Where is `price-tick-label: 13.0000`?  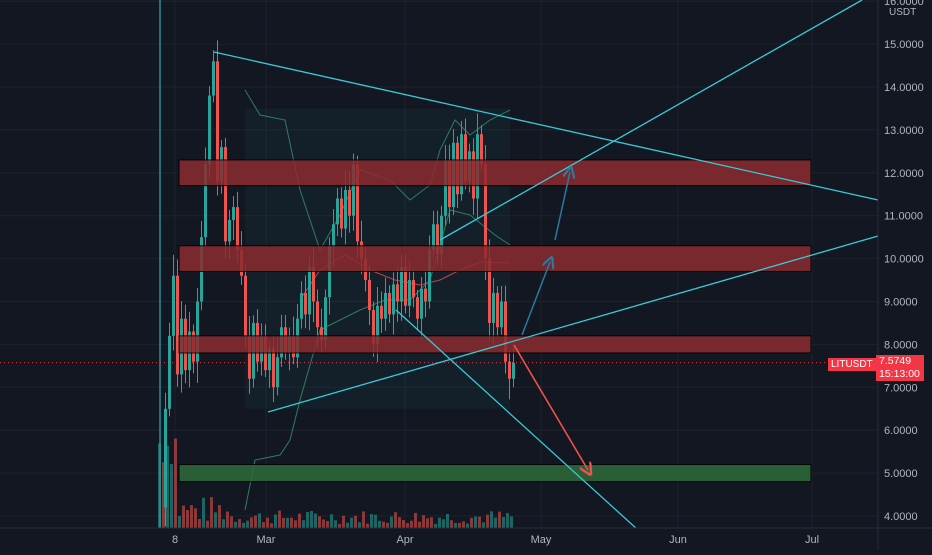 price-tick-label: 13.0000 is located at coordinates (904, 131).